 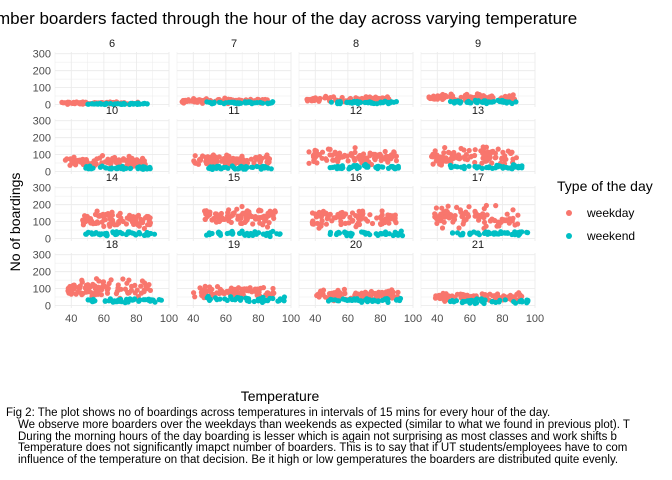 What do you see at coordinates (104, 319) in the screenshot?
I see `x-tick-label: 60` at bounding box center [104, 319].